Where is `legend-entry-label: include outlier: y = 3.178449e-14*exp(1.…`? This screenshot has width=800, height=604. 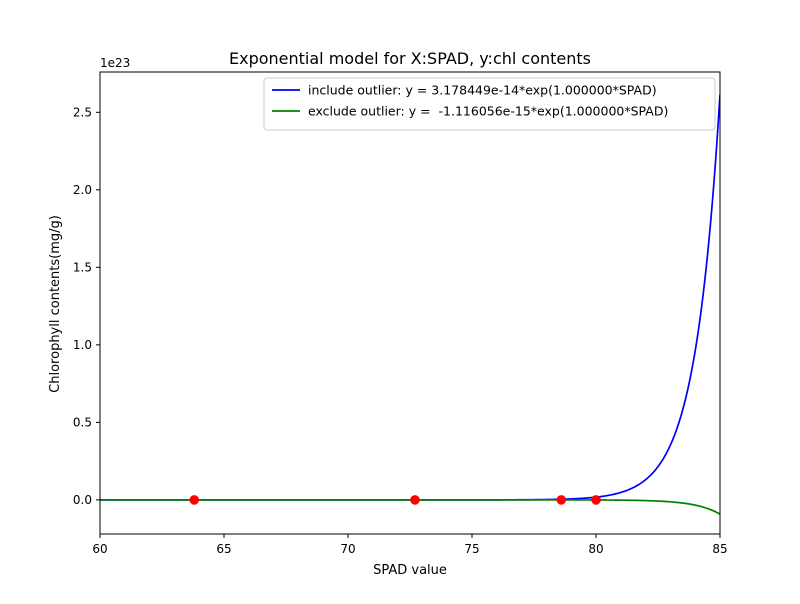
legend-entry-label: include outlier: y = 3.178449e-14*exp(1.… is located at coordinates (482, 90).